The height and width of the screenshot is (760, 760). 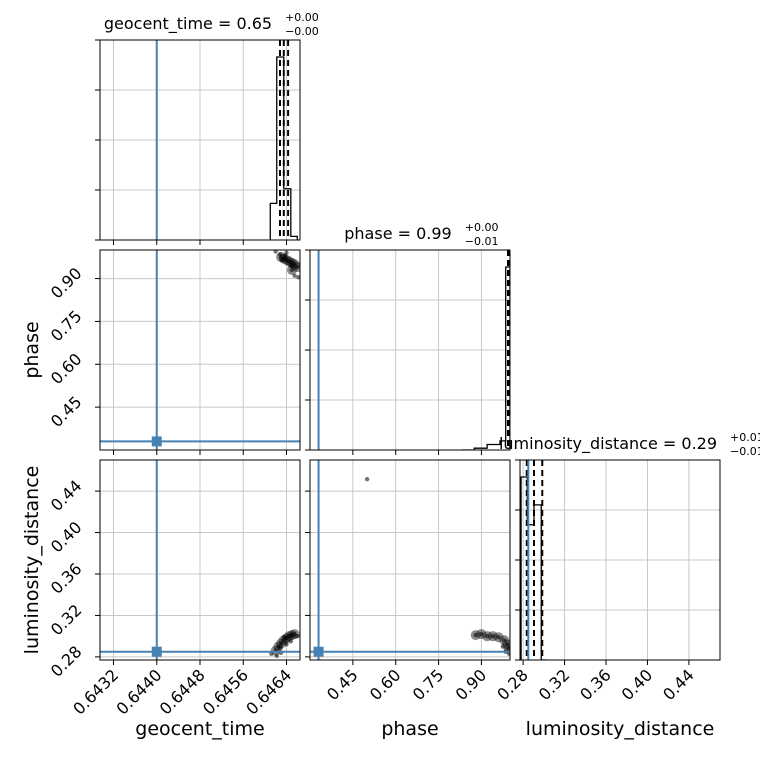 What do you see at coordinates (225, 691) in the screenshot?
I see `x-tick-label: 0.6456` at bounding box center [225, 691].